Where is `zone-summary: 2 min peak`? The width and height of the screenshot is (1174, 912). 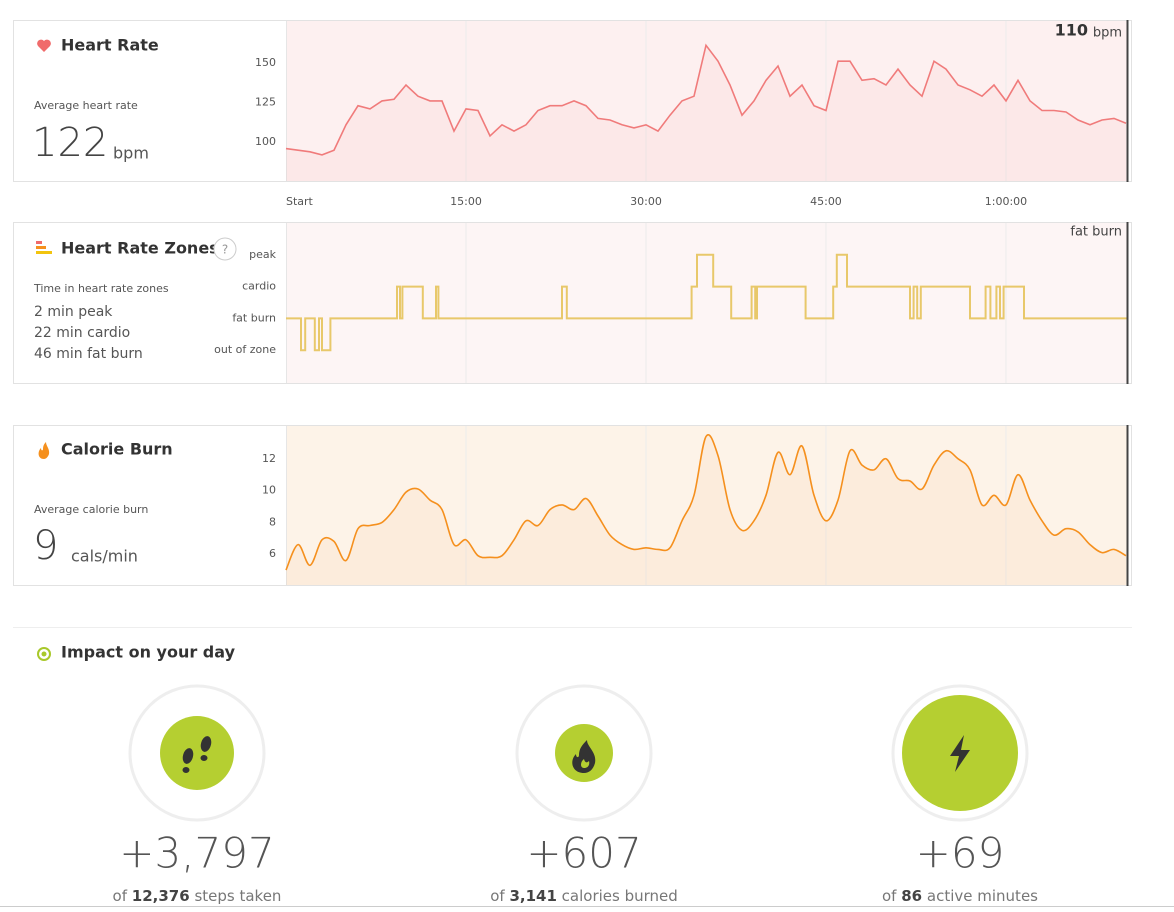
zone-summary: 2 min peak is located at coordinates (73, 312).